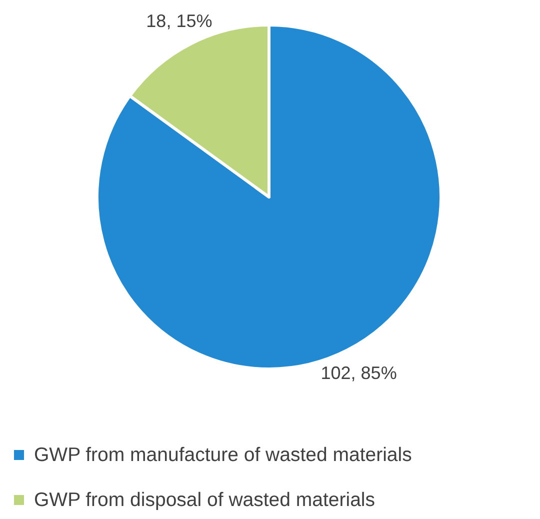 The height and width of the screenshot is (519, 540). What do you see at coordinates (358, 373) in the screenshot?
I see `data-label: 102, 85%` at bounding box center [358, 373].